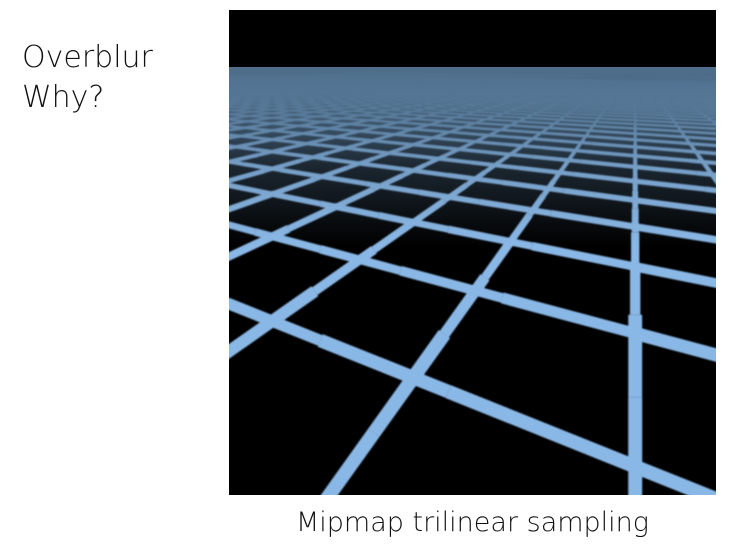 This screenshot has height=553, width=755. Describe the element at coordinates (63, 97) in the screenshot. I see `why-question: Why?` at that location.